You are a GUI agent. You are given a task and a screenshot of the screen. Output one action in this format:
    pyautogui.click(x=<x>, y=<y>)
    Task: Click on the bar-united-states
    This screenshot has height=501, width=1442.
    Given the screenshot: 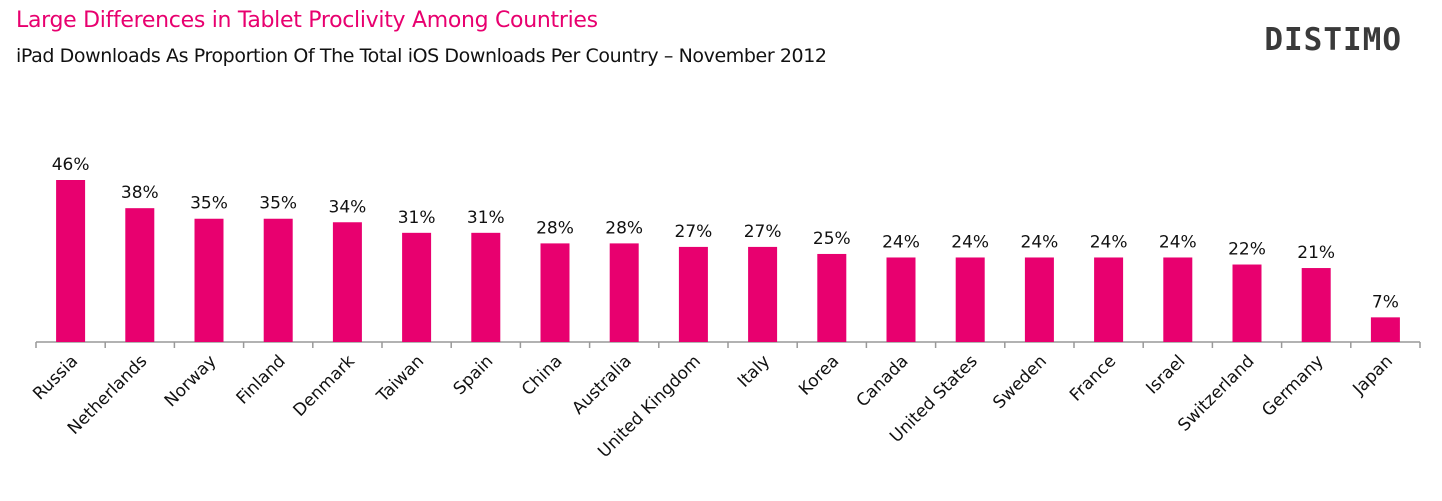 What is the action you would take?
    pyautogui.click(x=970, y=299)
    